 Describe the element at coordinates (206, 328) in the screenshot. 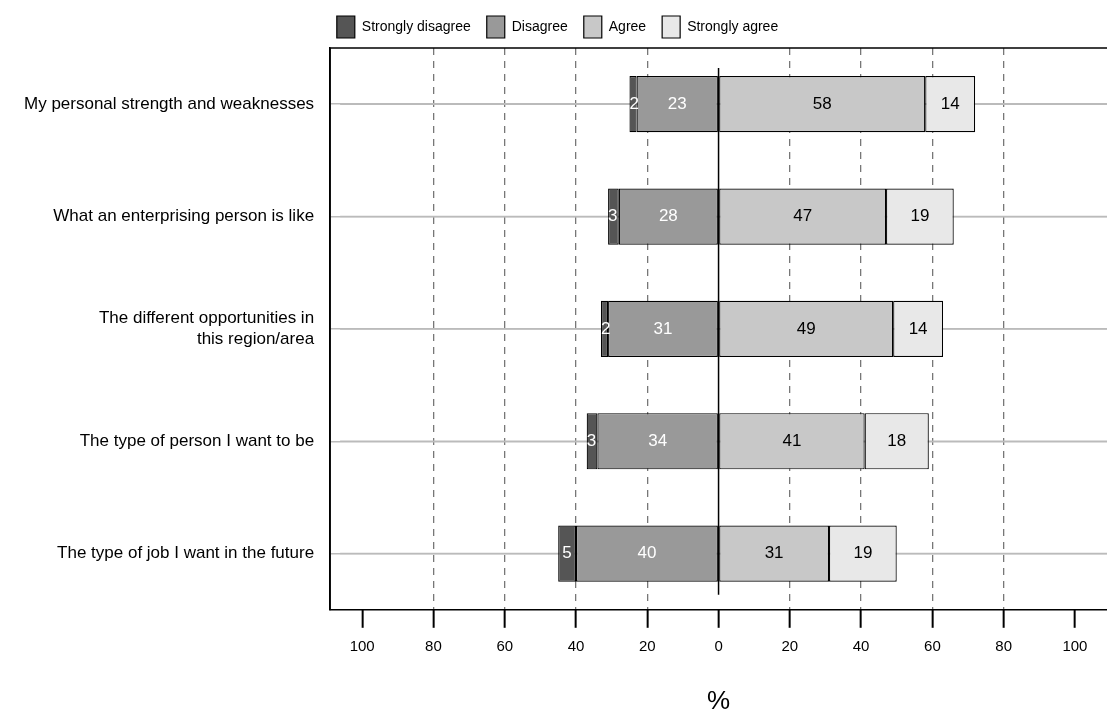

I see `y-tick-label: The different opportunities in this region/area` at that location.